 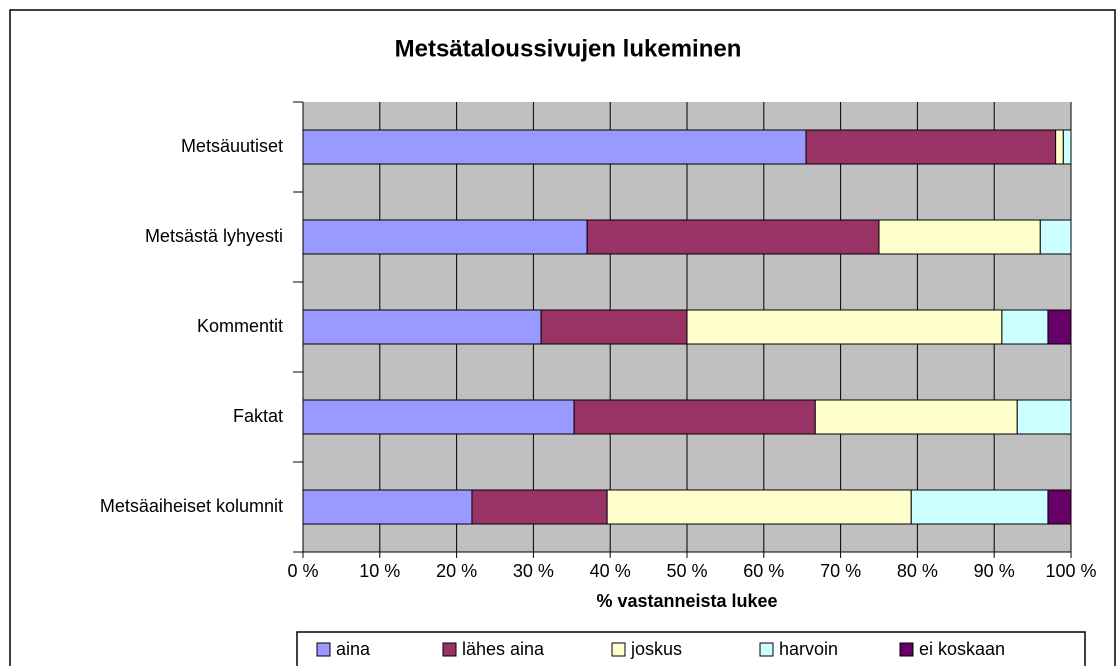 I want to click on x-tick-label: 80 %, so click(x=917, y=571).